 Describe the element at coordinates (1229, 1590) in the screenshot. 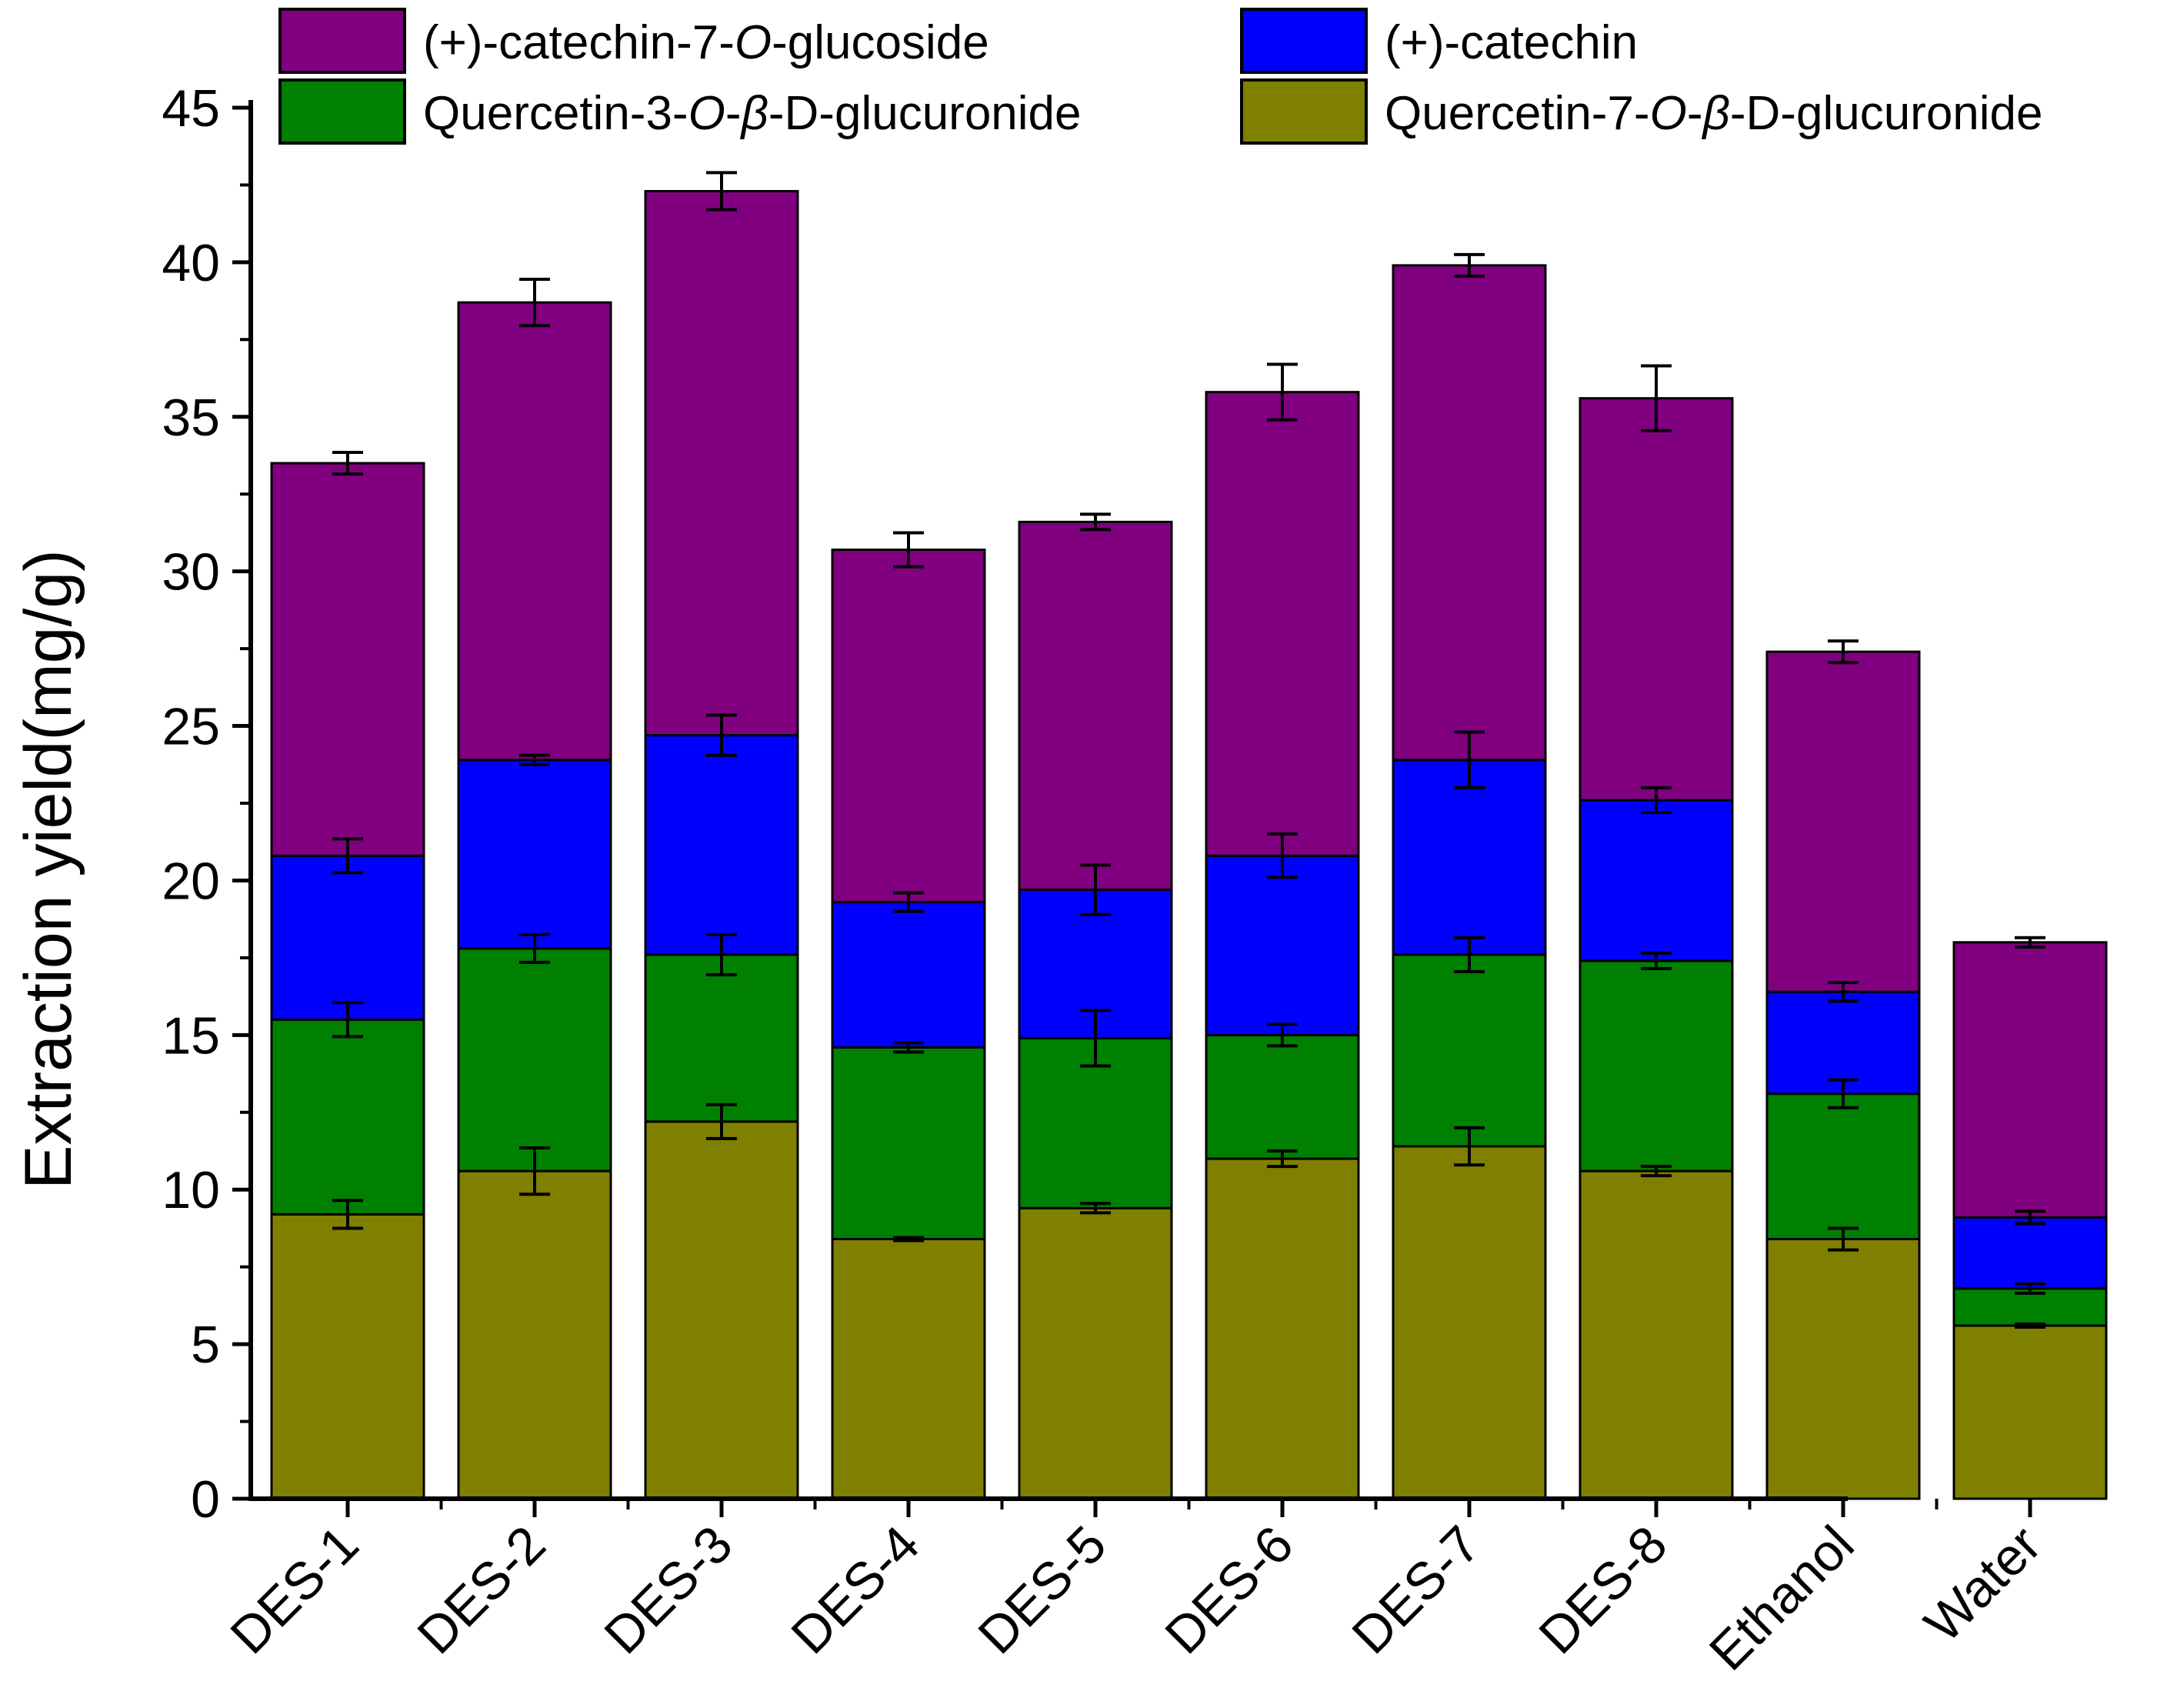

I see `x-tick-label: DES-6` at that location.